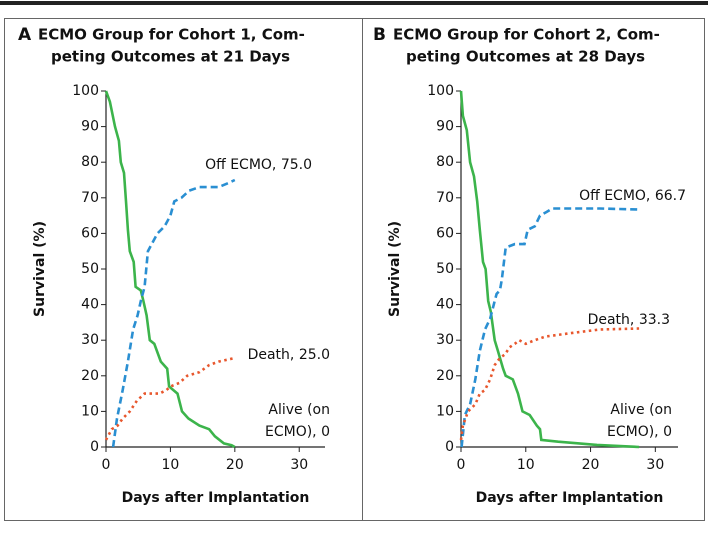 The height and width of the screenshot is (538, 708). I want to click on series-label: Death, 25.0, so click(289, 355).